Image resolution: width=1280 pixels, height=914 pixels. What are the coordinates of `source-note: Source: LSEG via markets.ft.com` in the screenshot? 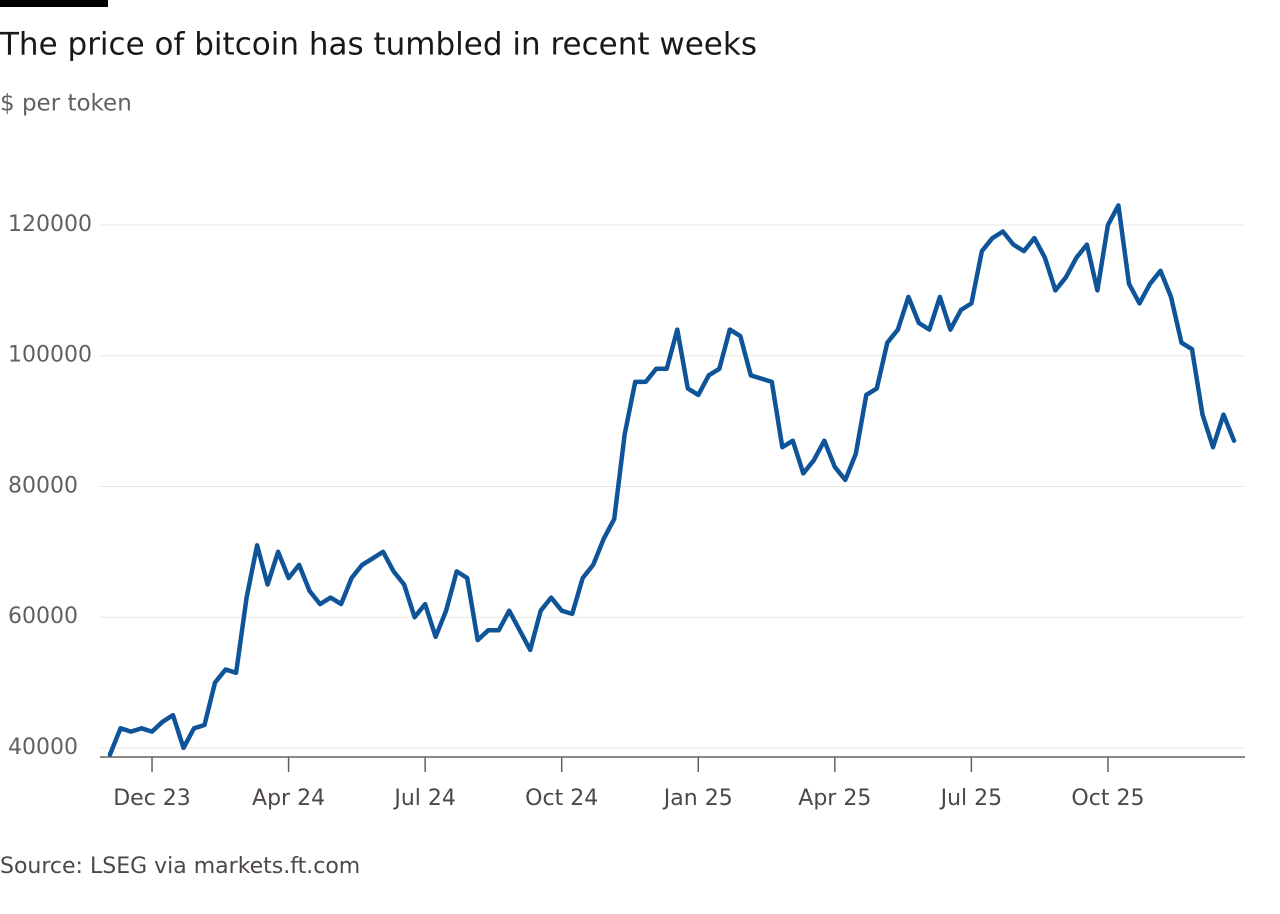 It's located at (180, 866).